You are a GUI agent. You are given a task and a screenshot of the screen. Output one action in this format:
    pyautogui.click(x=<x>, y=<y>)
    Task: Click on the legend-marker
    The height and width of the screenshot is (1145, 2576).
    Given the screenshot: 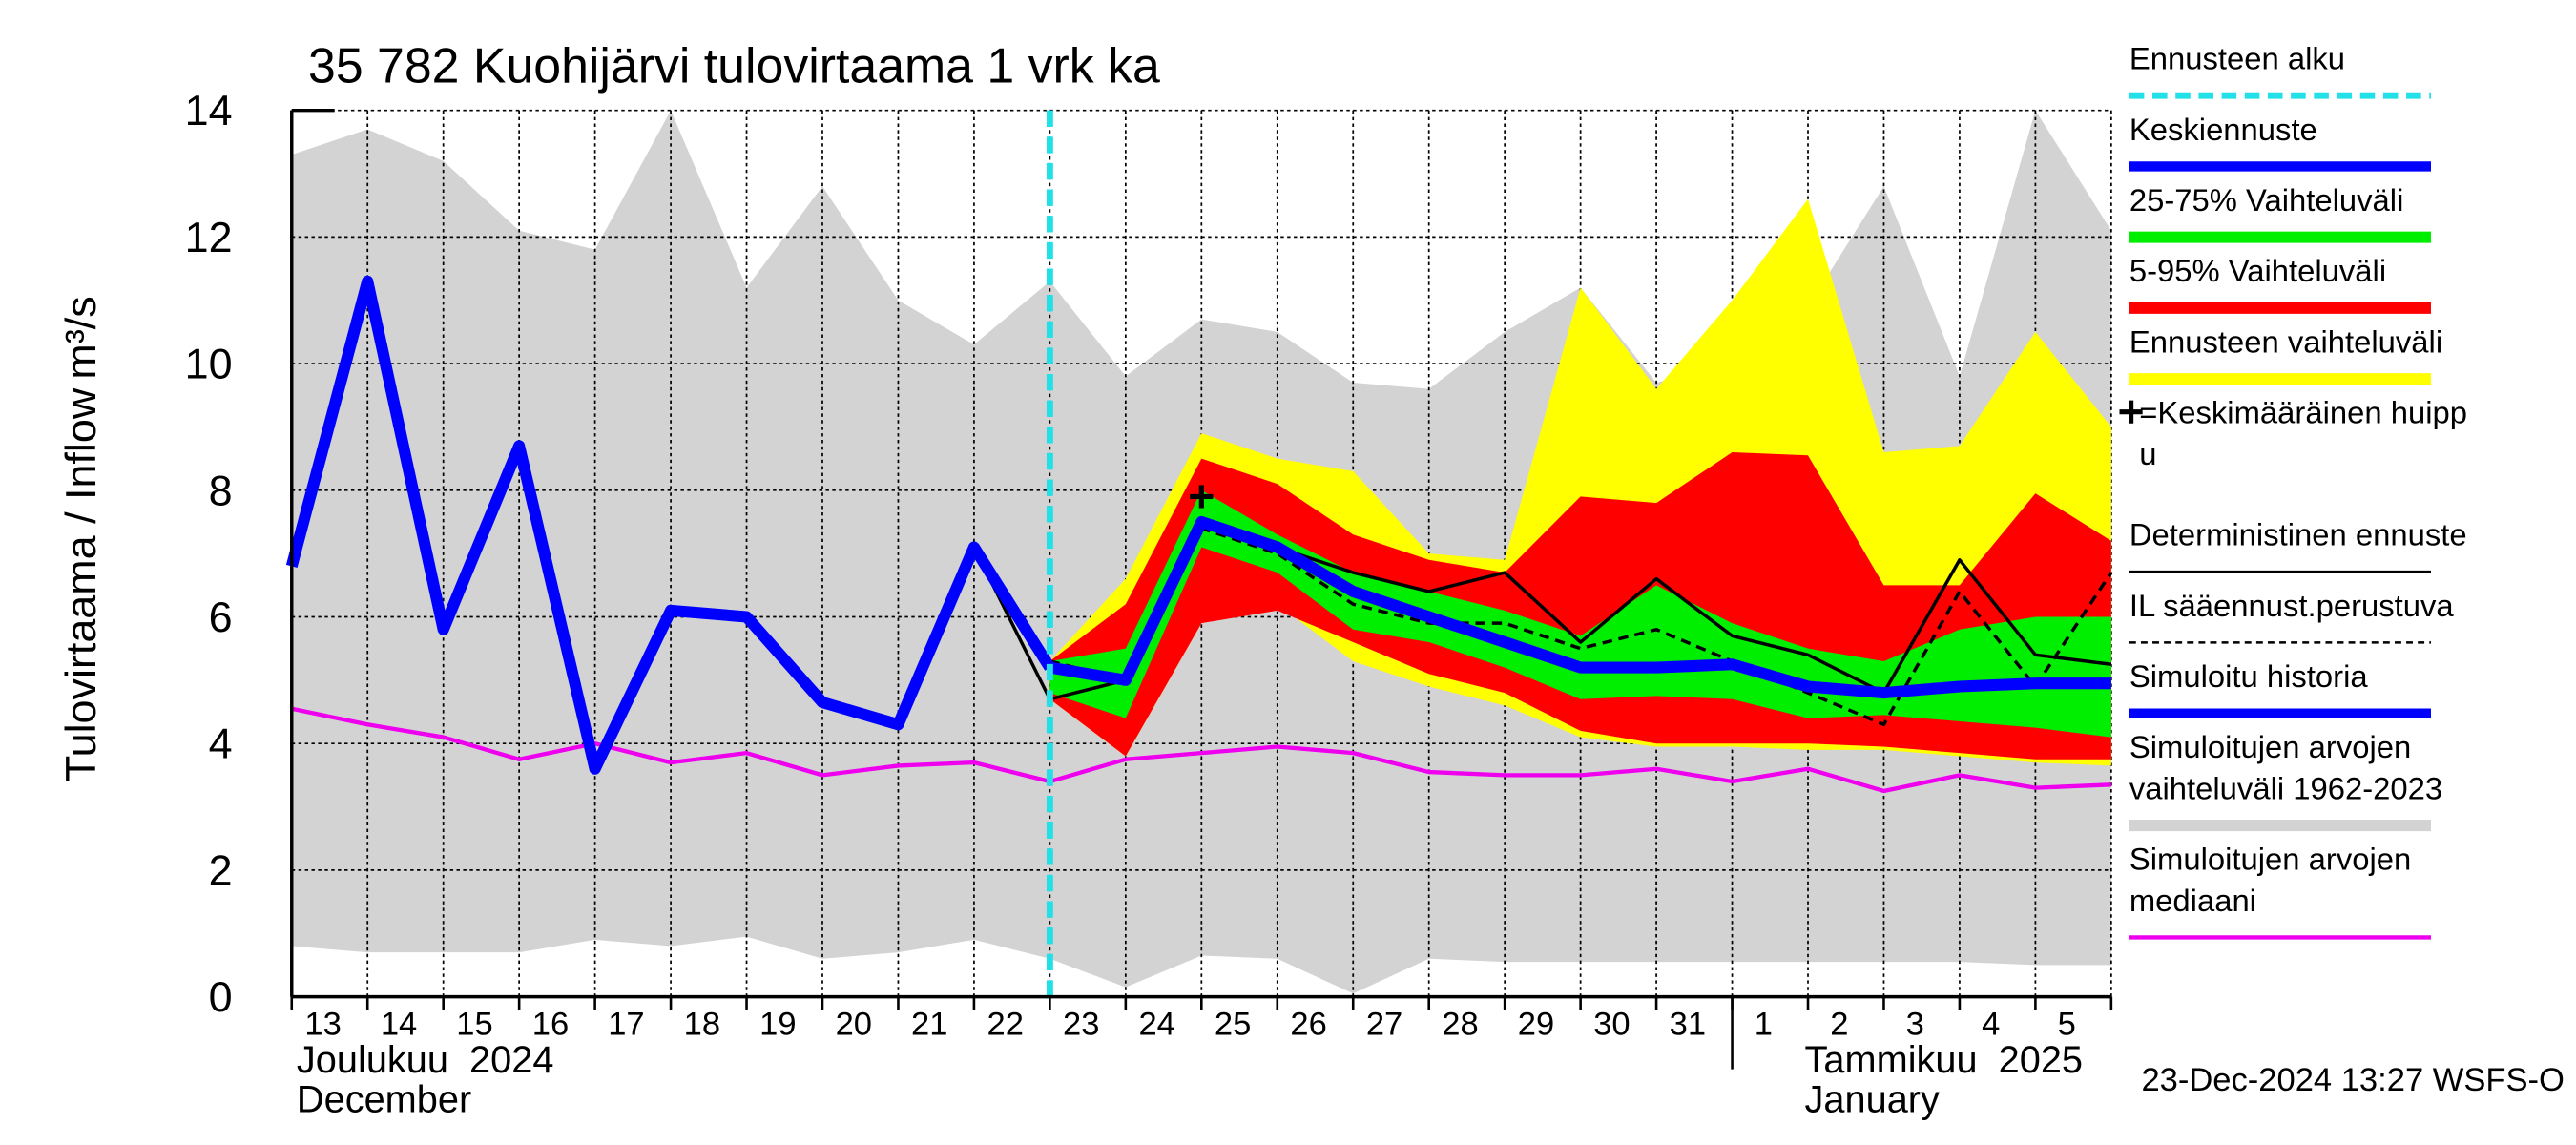 What is the action you would take?
    pyautogui.click(x=2131, y=412)
    